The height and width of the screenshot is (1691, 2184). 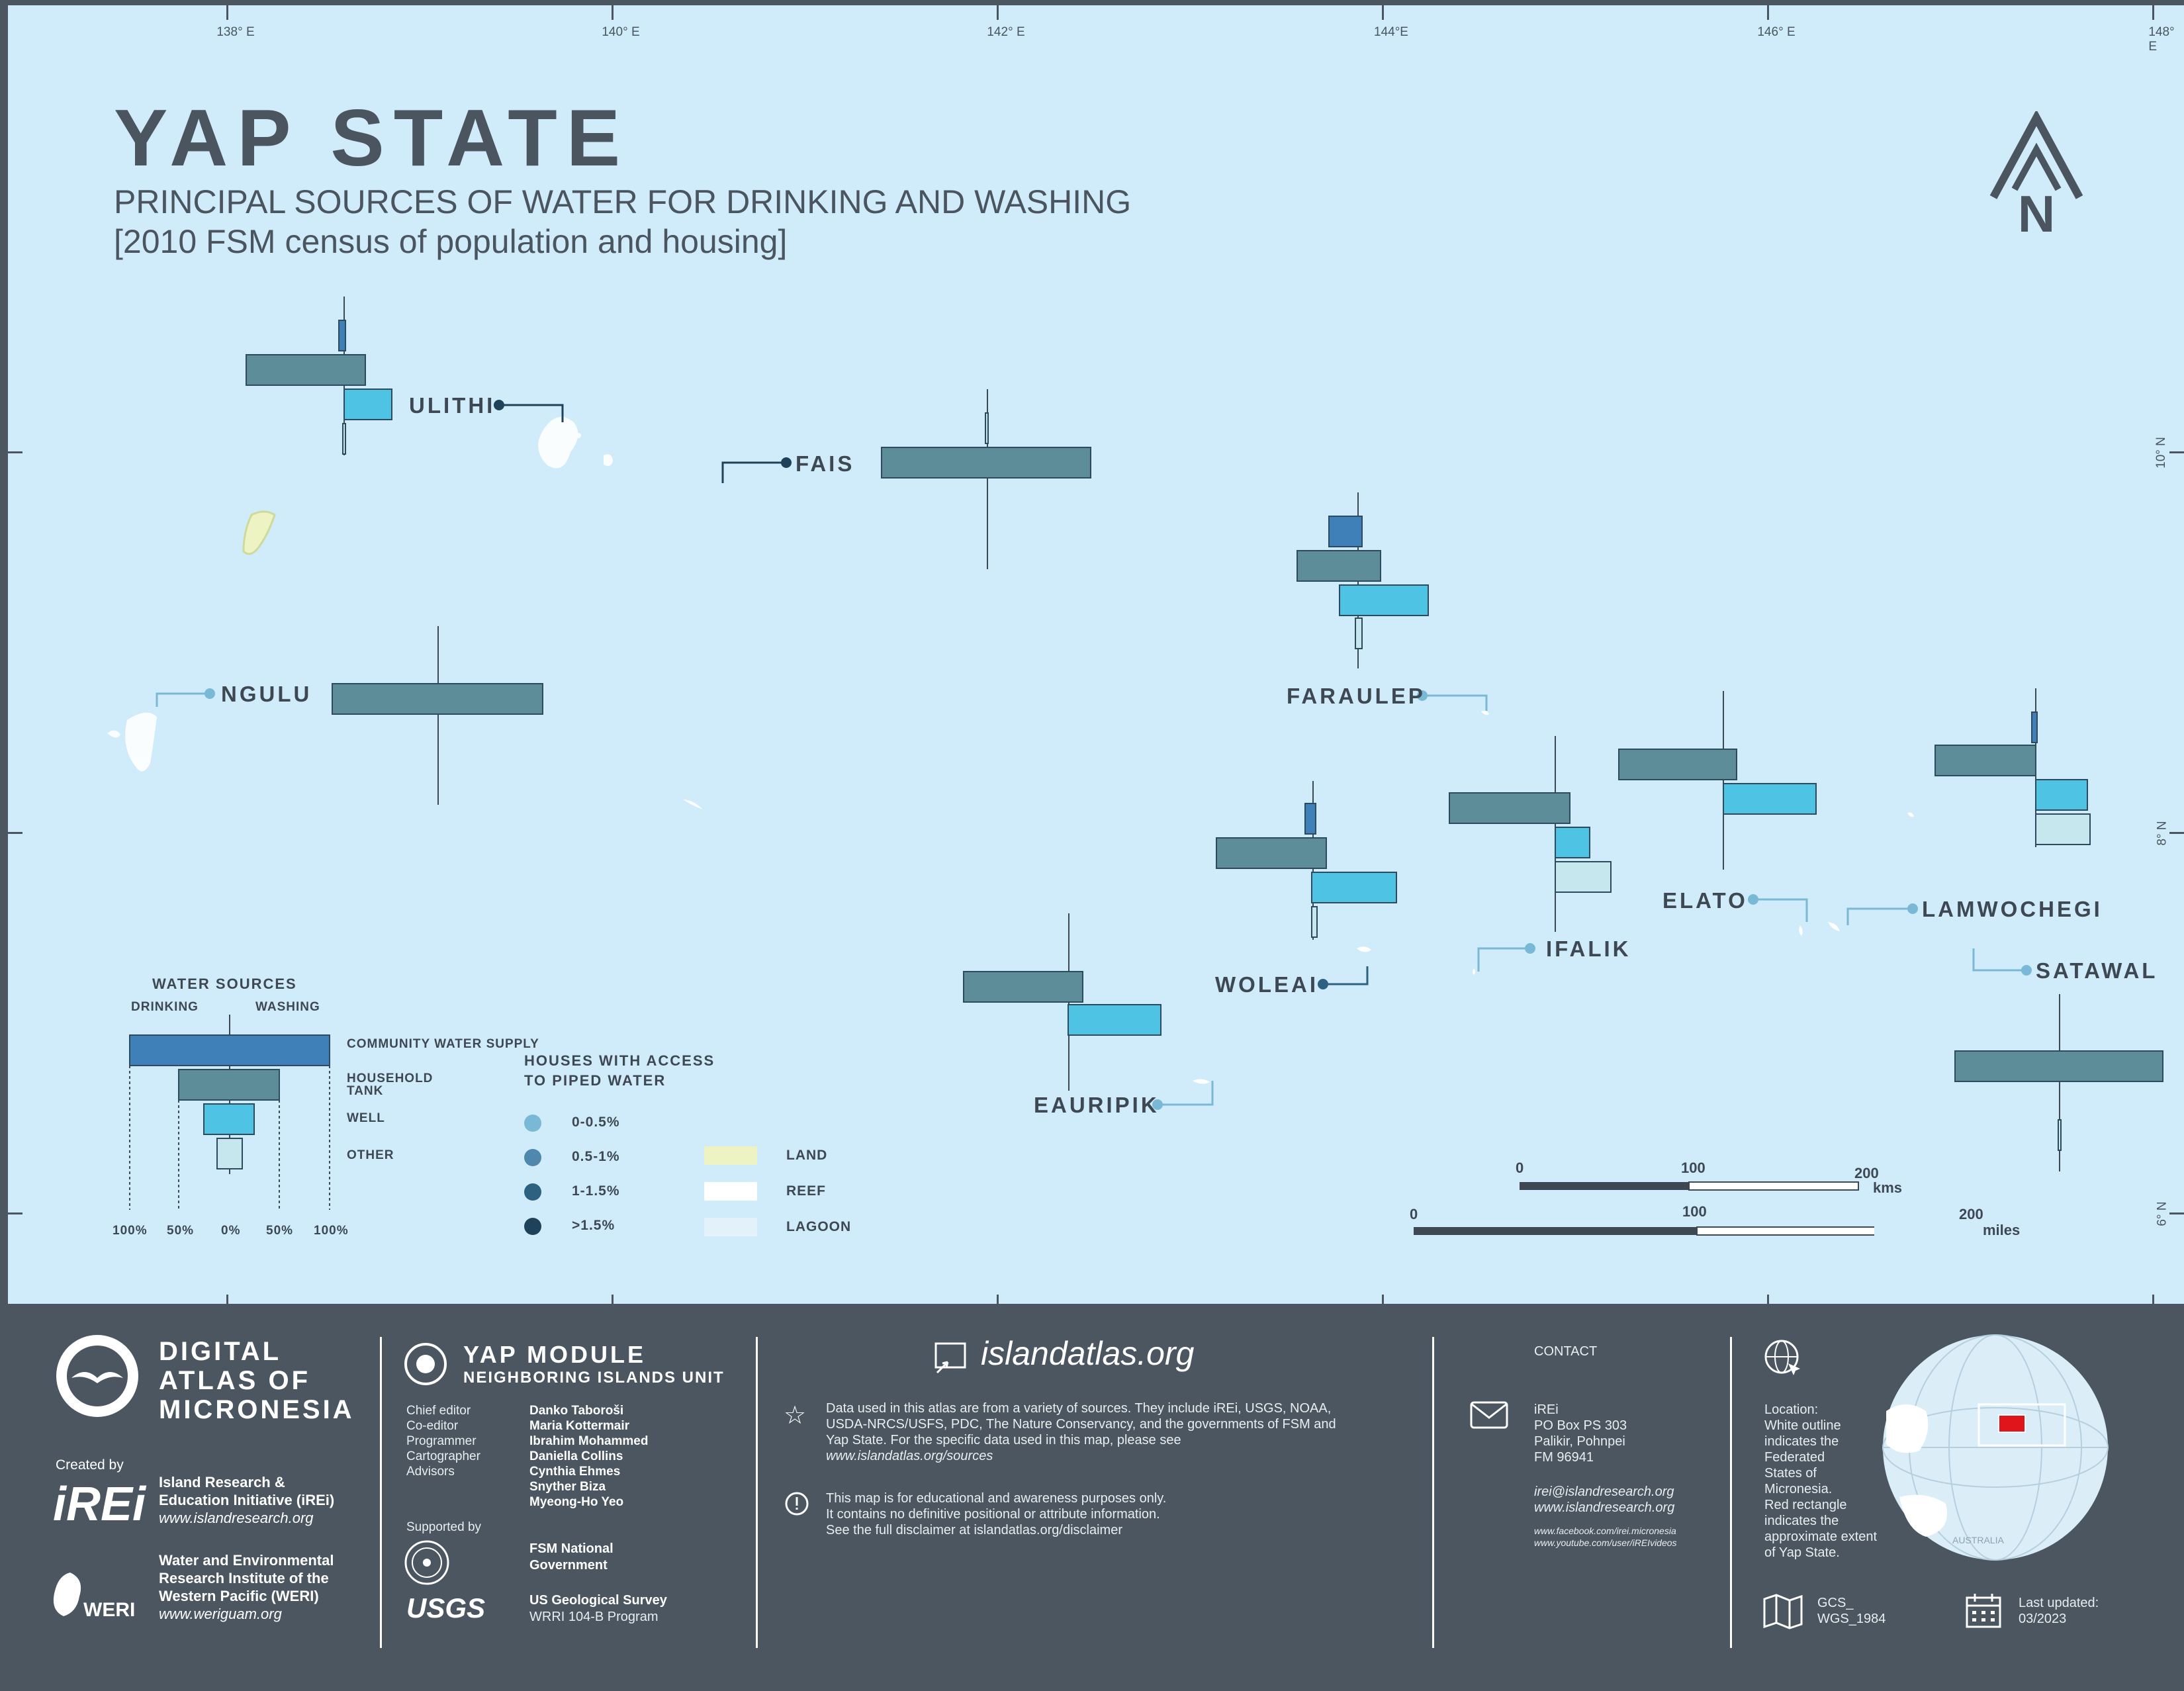 I want to click on scale-mi-0: 0, so click(x=1414, y=1214).